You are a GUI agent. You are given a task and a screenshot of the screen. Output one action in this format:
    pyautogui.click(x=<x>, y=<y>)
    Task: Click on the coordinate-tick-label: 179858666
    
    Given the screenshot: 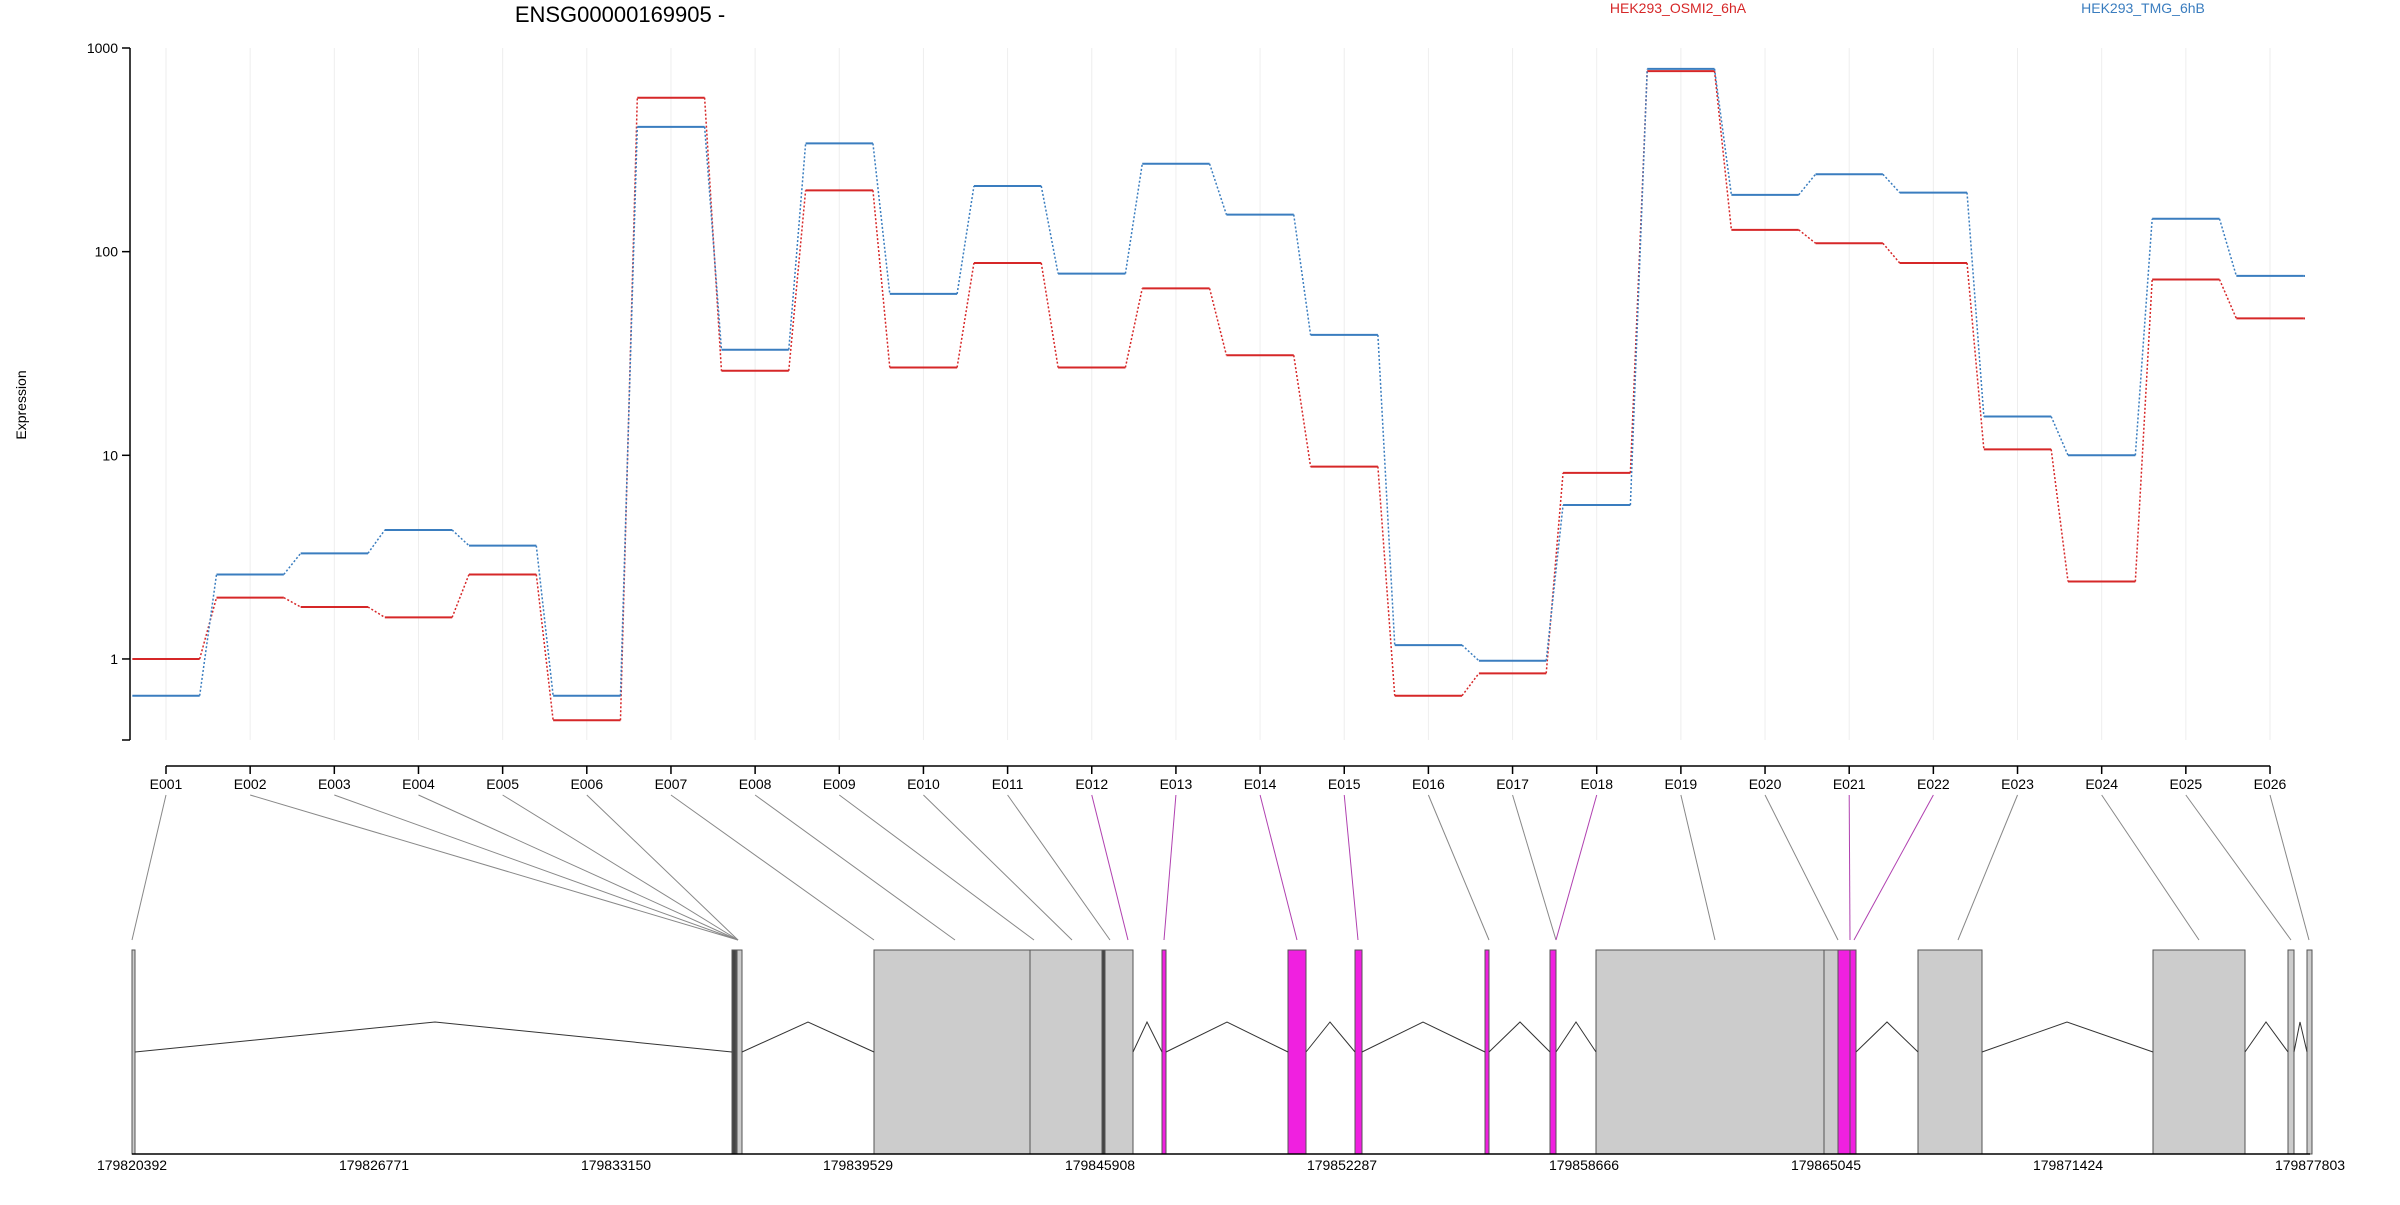 What is the action you would take?
    pyautogui.click(x=1584, y=1165)
    